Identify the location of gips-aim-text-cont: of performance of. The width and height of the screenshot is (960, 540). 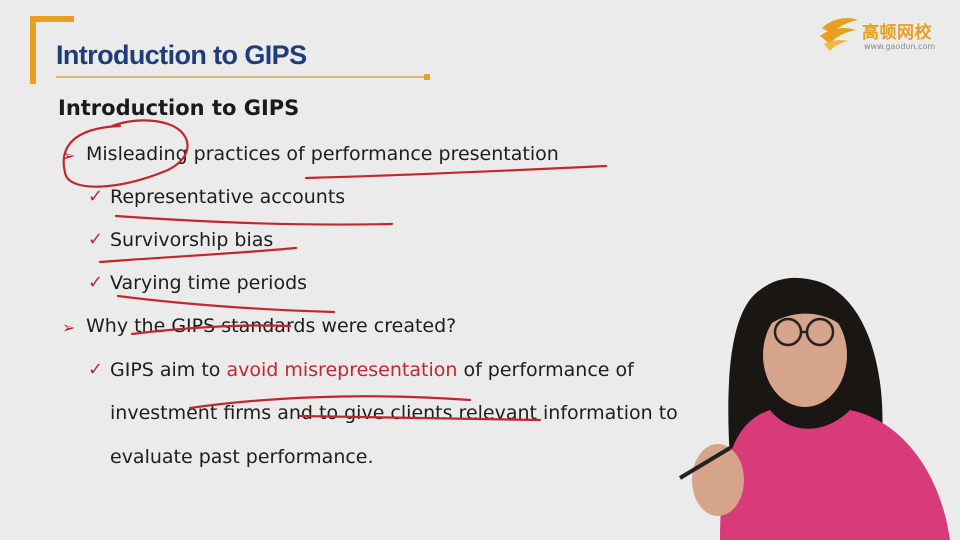
(545, 370).